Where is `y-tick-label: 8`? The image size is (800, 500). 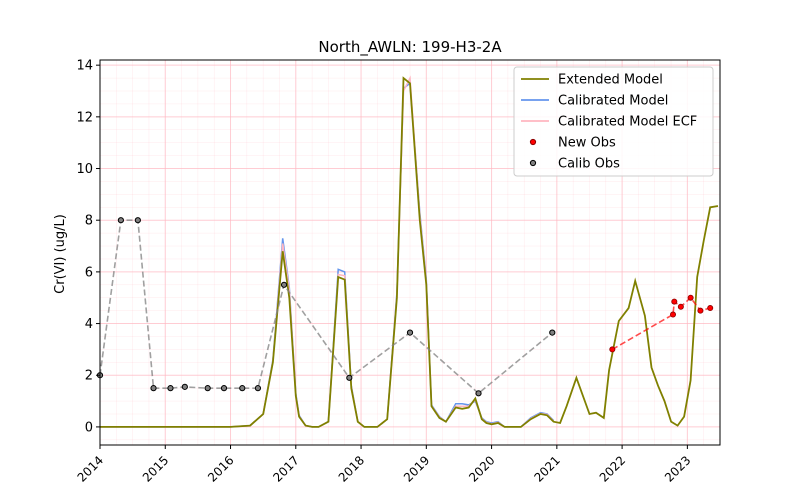
y-tick-label: 8 is located at coordinates (89, 221).